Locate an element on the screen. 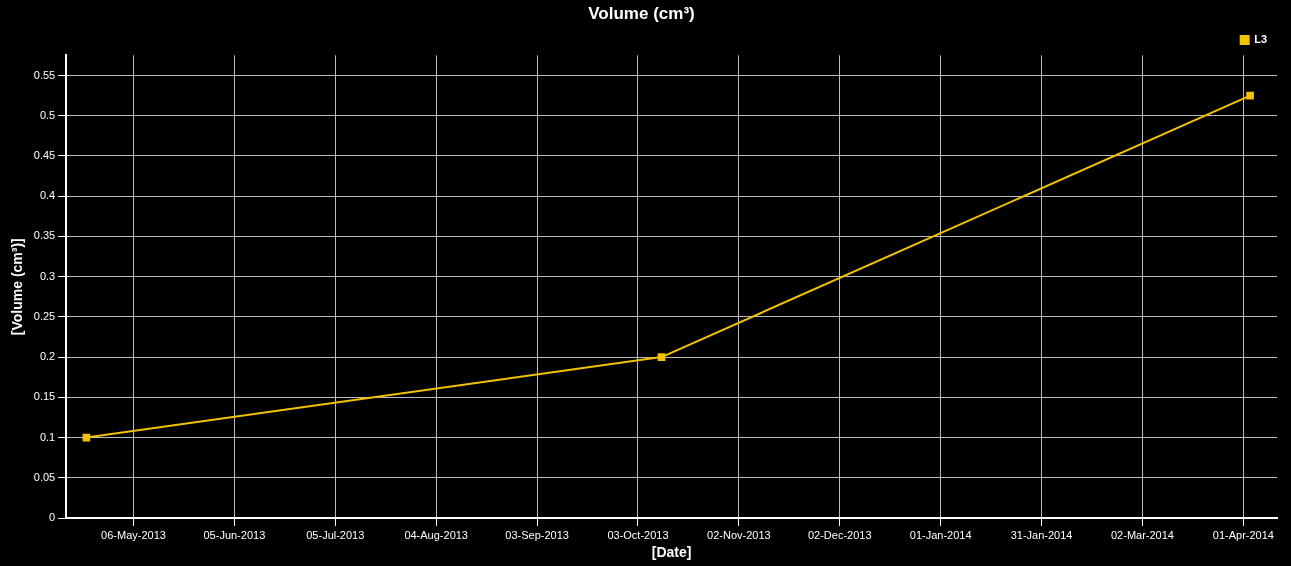  legend-label: L3 is located at coordinates (1261, 38).